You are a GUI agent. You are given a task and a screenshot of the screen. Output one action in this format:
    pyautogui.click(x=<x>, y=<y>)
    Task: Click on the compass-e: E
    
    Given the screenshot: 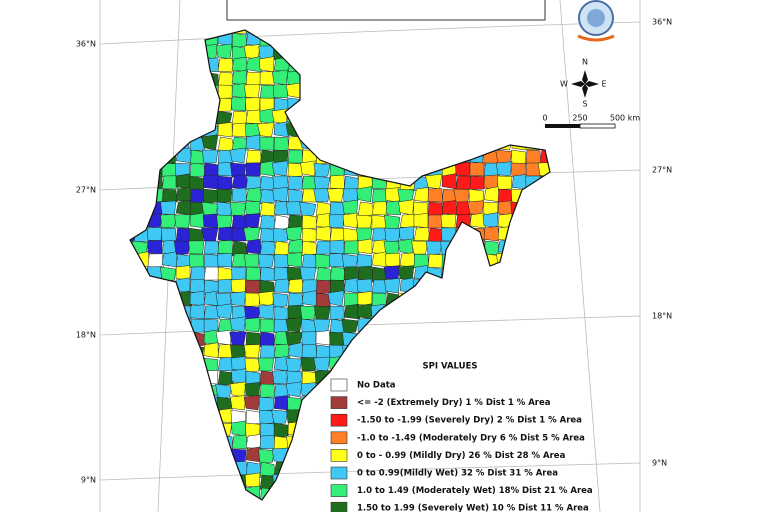 What is the action you would take?
    pyautogui.click(x=603, y=84)
    